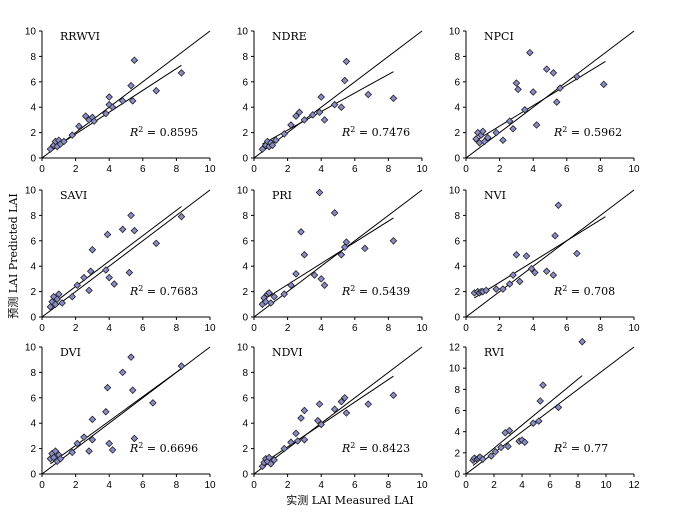 The height and width of the screenshot is (520, 700). What do you see at coordinates (243, 191) in the screenshot?
I see `y-tick-label: 10` at bounding box center [243, 191].